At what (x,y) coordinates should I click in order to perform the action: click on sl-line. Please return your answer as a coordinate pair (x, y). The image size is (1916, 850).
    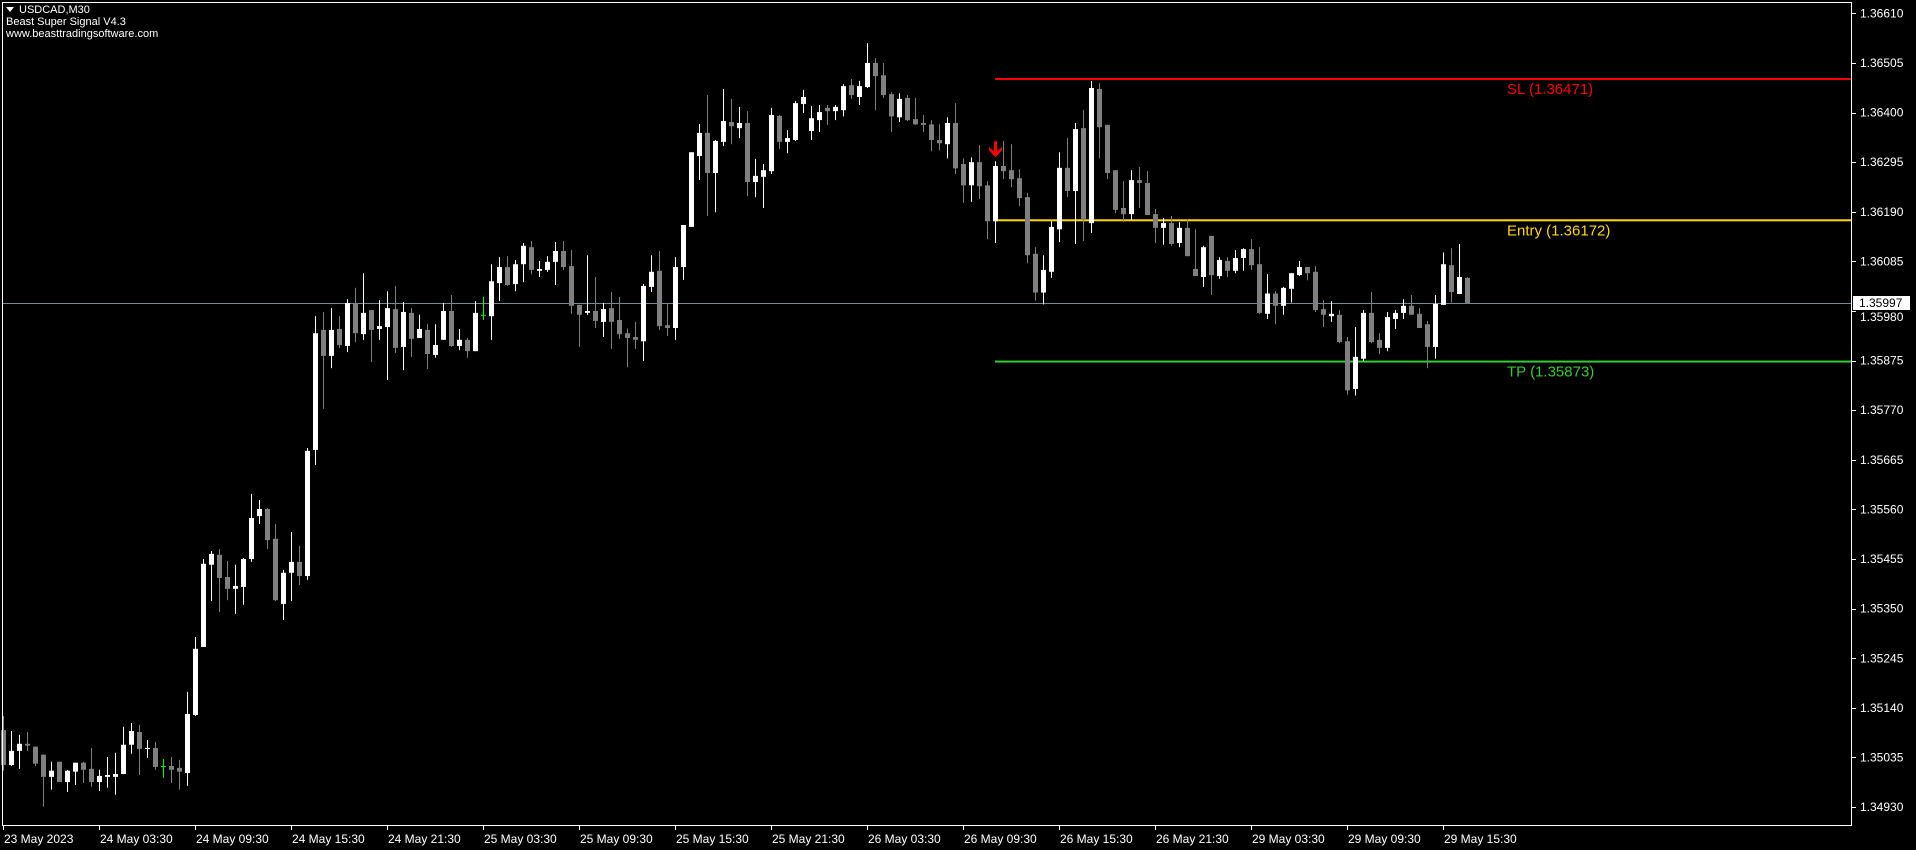
    Looking at the image, I should click on (1423, 79).